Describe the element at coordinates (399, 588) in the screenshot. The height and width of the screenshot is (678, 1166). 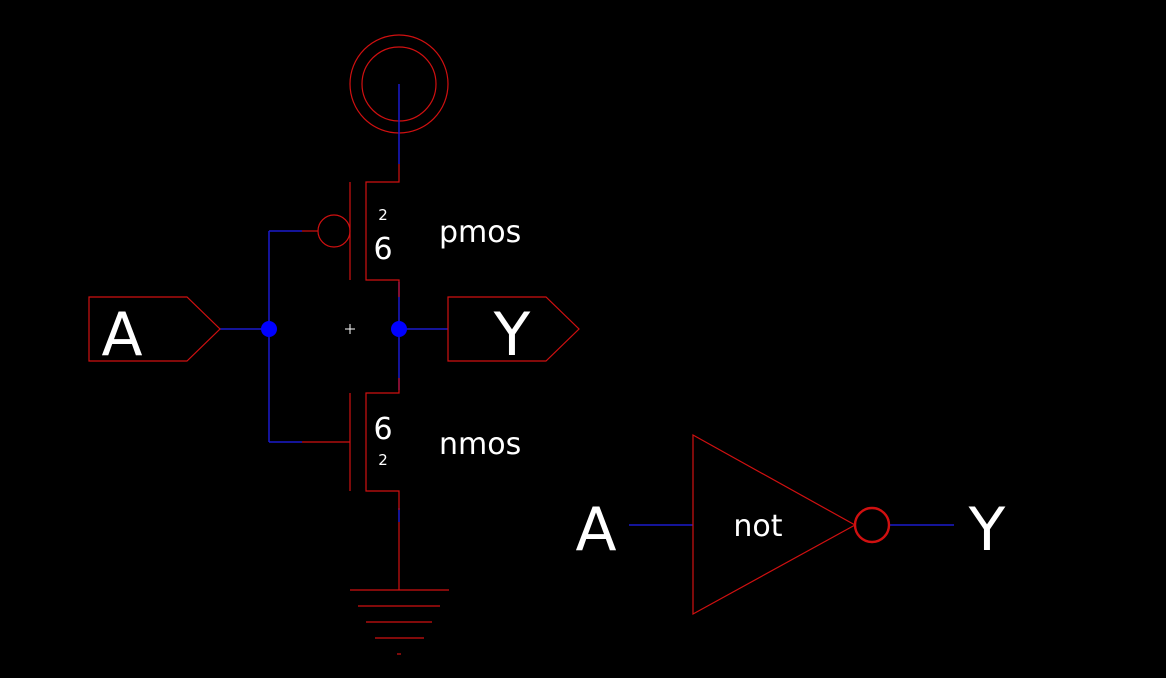
I see `ground-symbol` at that location.